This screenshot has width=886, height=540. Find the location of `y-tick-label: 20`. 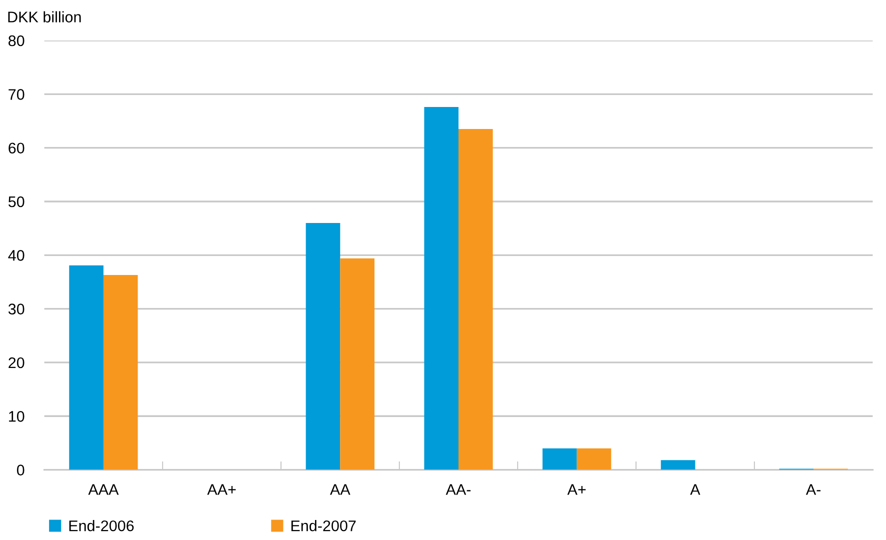

y-tick-label: 20 is located at coordinates (16, 362).